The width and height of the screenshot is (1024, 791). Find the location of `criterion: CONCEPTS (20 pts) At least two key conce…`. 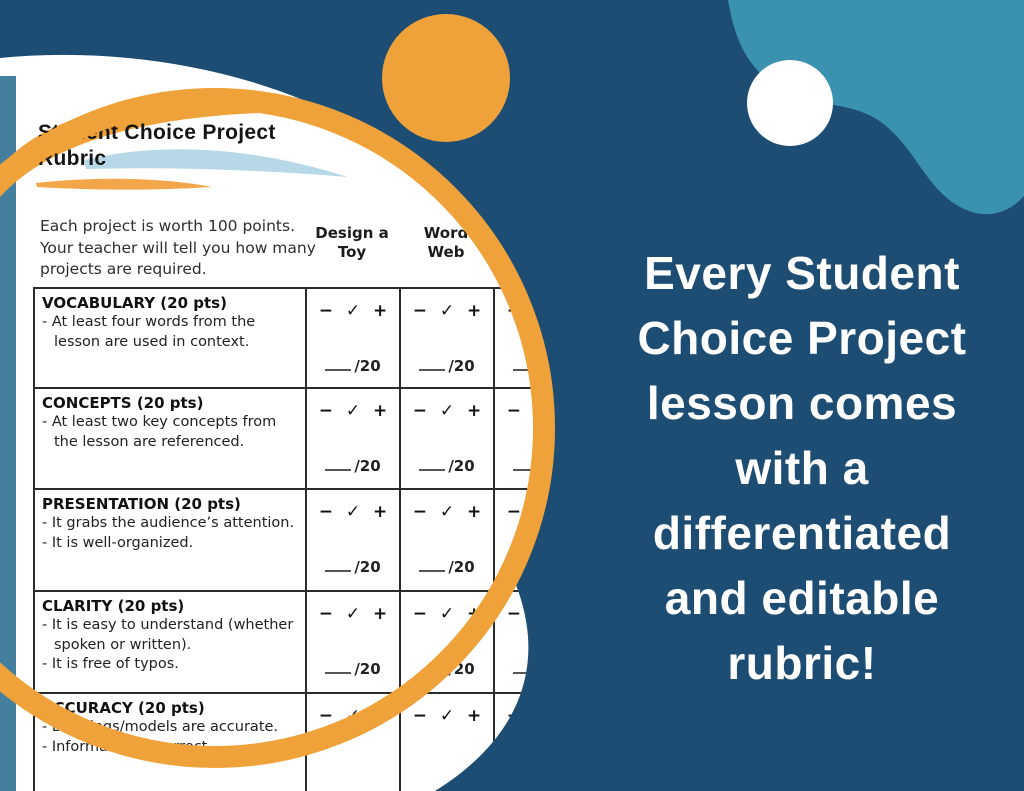

criterion: CONCEPTS (20 pts) At least two key conce… is located at coordinates (172, 422).